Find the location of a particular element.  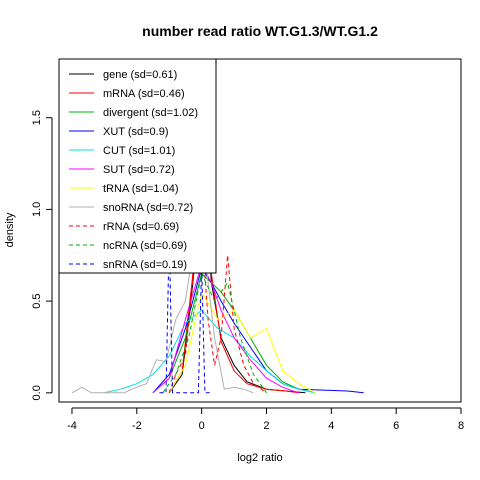

x-tick-label: 4 is located at coordinates (331, 426).